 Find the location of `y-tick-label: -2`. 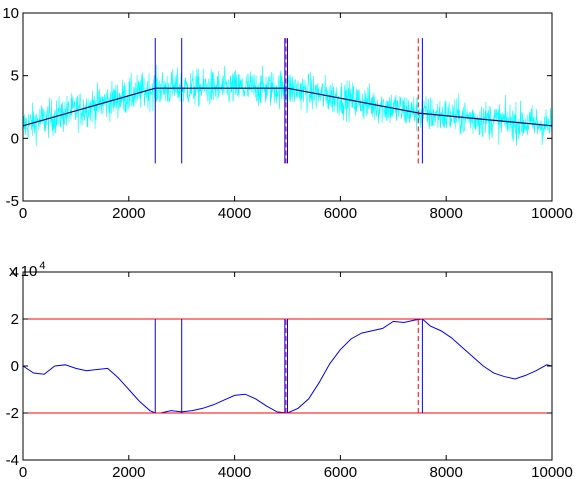

y-tick-label: -2 is located at coordinates (12, 413).